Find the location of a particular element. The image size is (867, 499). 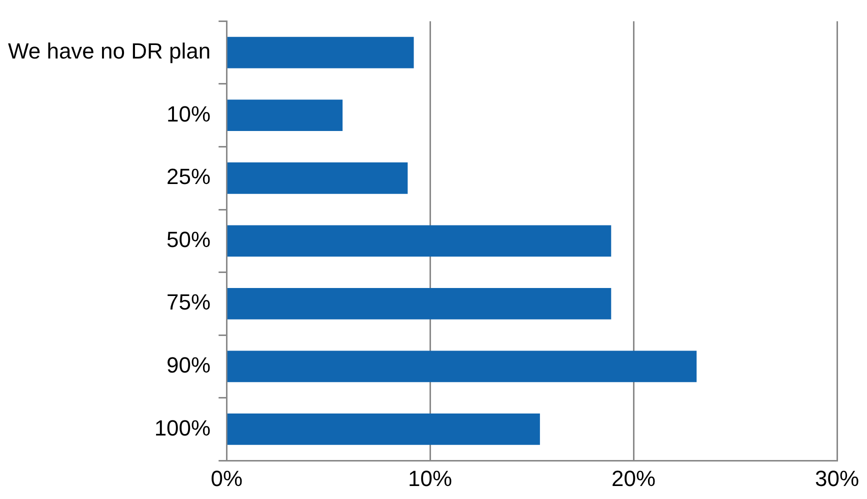

y-tick-label: 25% is located at coordinates (188, 177).